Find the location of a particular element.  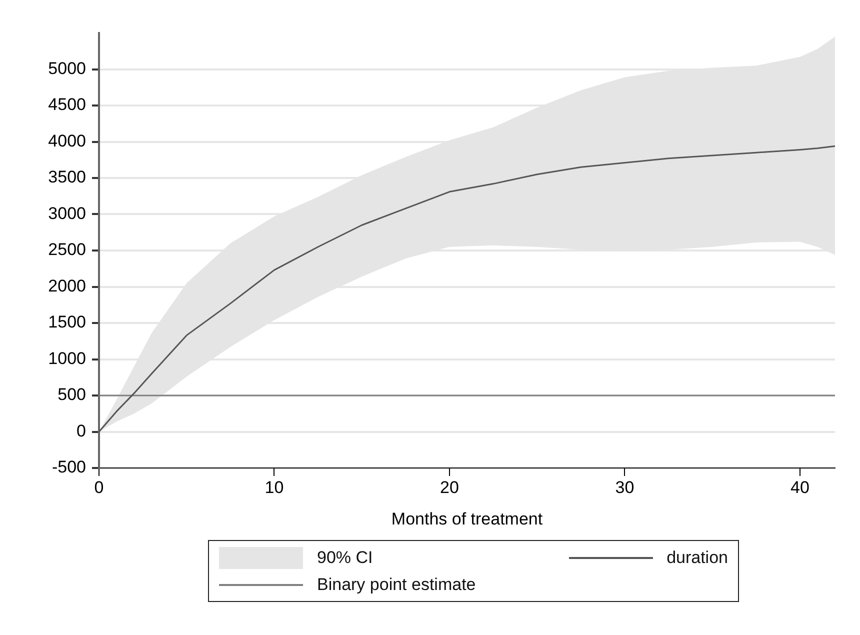

text: 90% CI is located at coordinates (345, 558).